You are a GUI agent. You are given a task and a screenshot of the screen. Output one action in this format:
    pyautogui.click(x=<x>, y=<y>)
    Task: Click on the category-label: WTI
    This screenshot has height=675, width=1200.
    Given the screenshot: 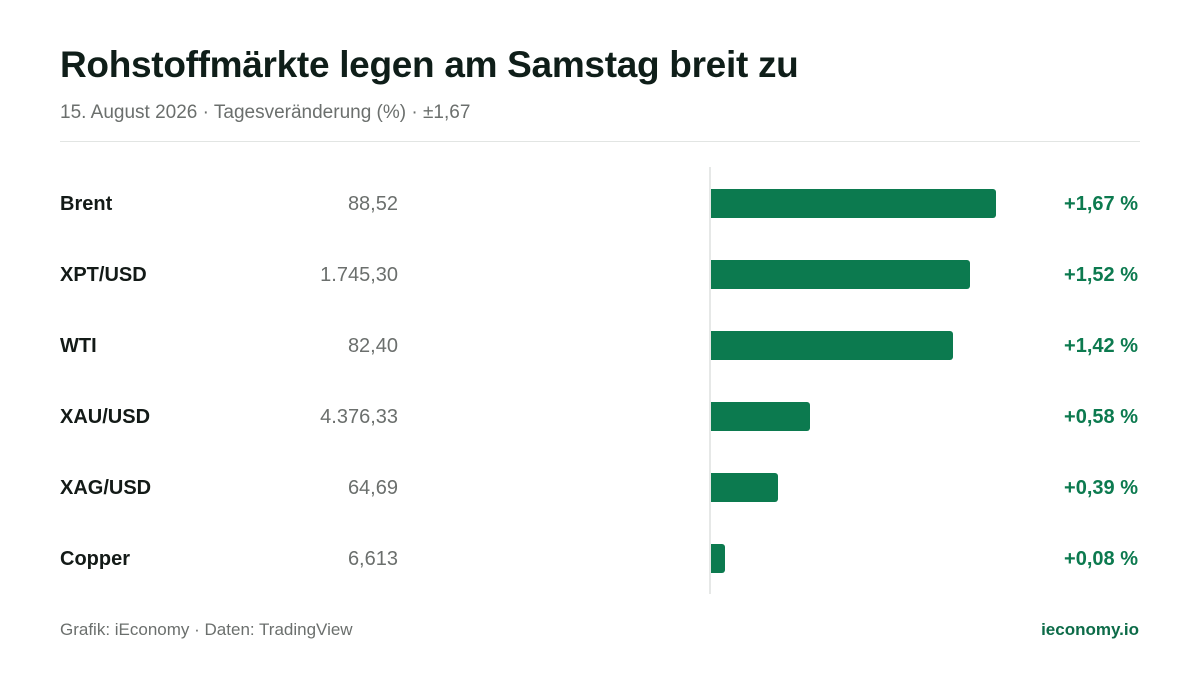 What is the action you would take?
    pyautogui.click(x=78, y=346)
    